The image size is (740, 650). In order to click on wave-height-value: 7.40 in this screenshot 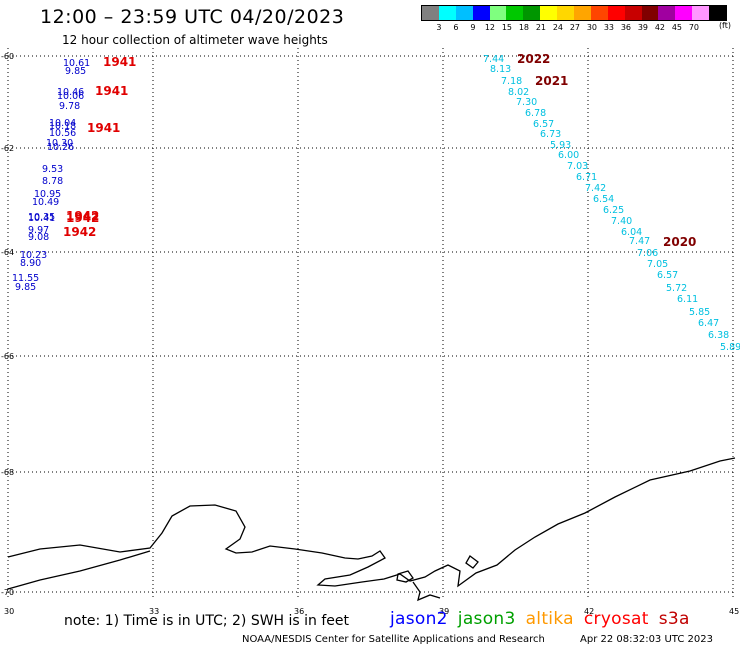, I will do `click(621, 221)`.